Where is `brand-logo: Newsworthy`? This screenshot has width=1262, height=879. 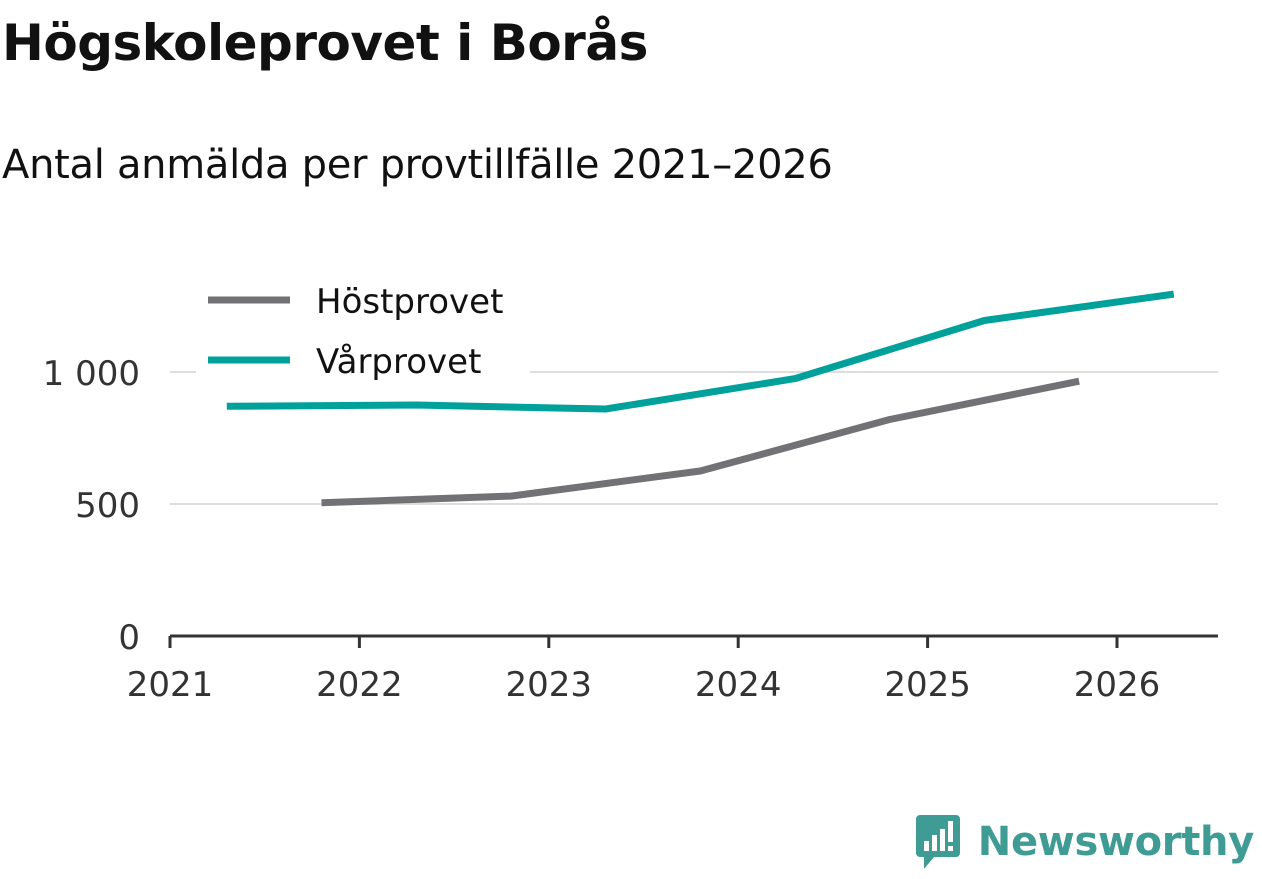 brand-logo: Newsworthy is located at coordinates (1084, 842).